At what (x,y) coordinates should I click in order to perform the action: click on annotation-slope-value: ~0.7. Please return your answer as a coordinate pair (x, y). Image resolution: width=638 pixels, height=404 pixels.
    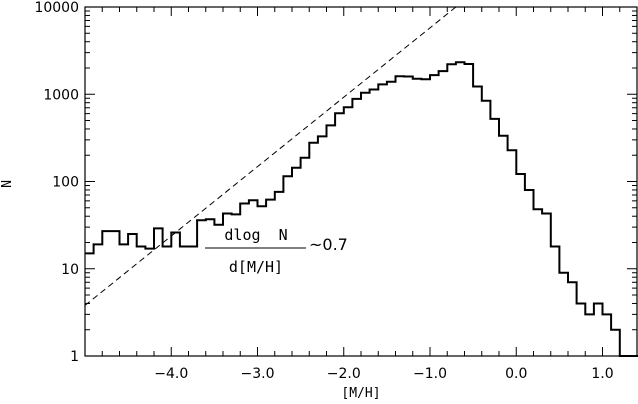
    Looking at the image, I should click on (328, 244).